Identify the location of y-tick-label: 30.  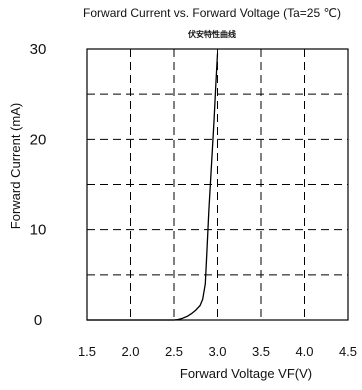
(38, 49).